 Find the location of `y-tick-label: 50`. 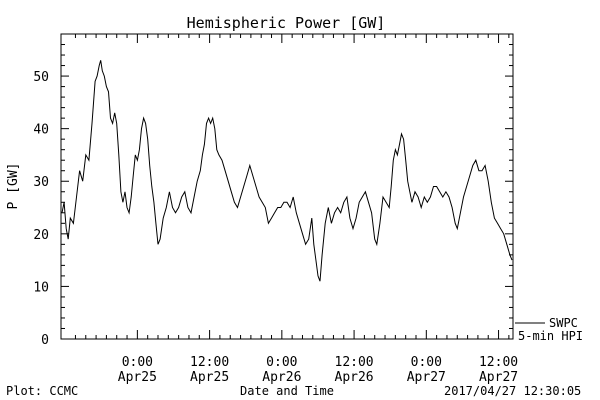

y-tick-label: 50 is located at coordinates (41, 77).